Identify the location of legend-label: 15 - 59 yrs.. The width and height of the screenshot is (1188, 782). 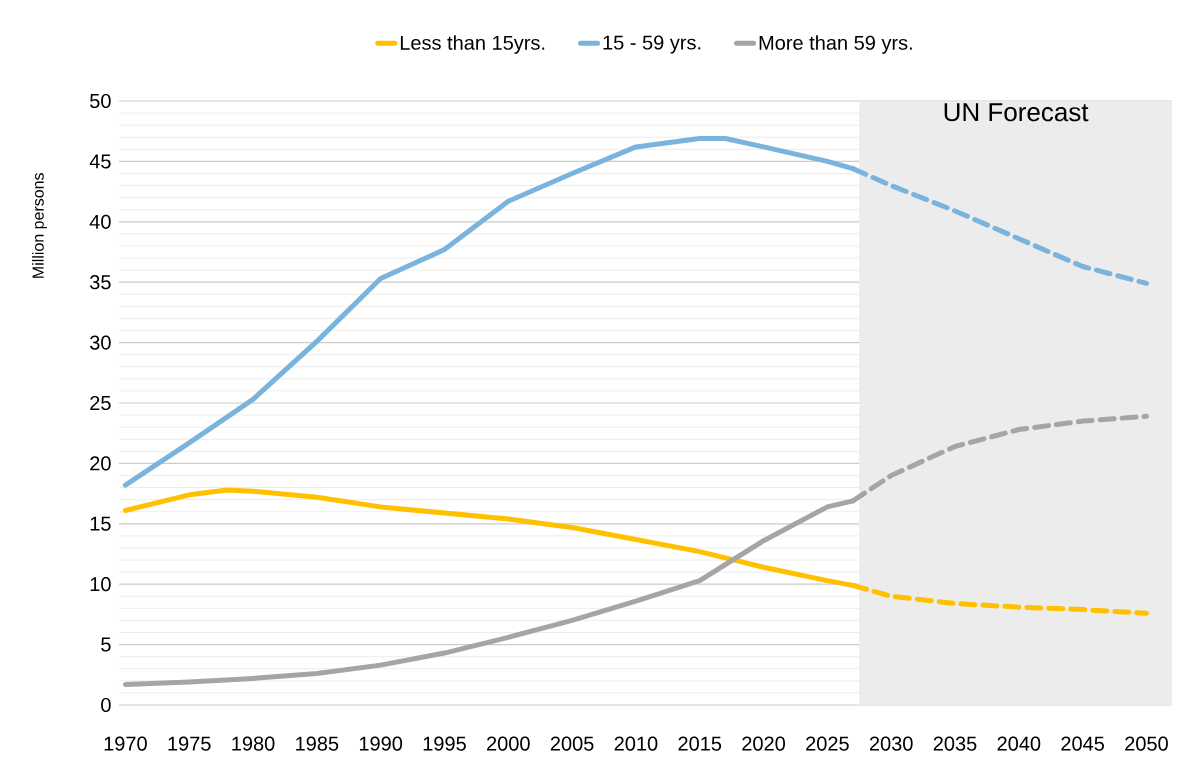
(652, 44).